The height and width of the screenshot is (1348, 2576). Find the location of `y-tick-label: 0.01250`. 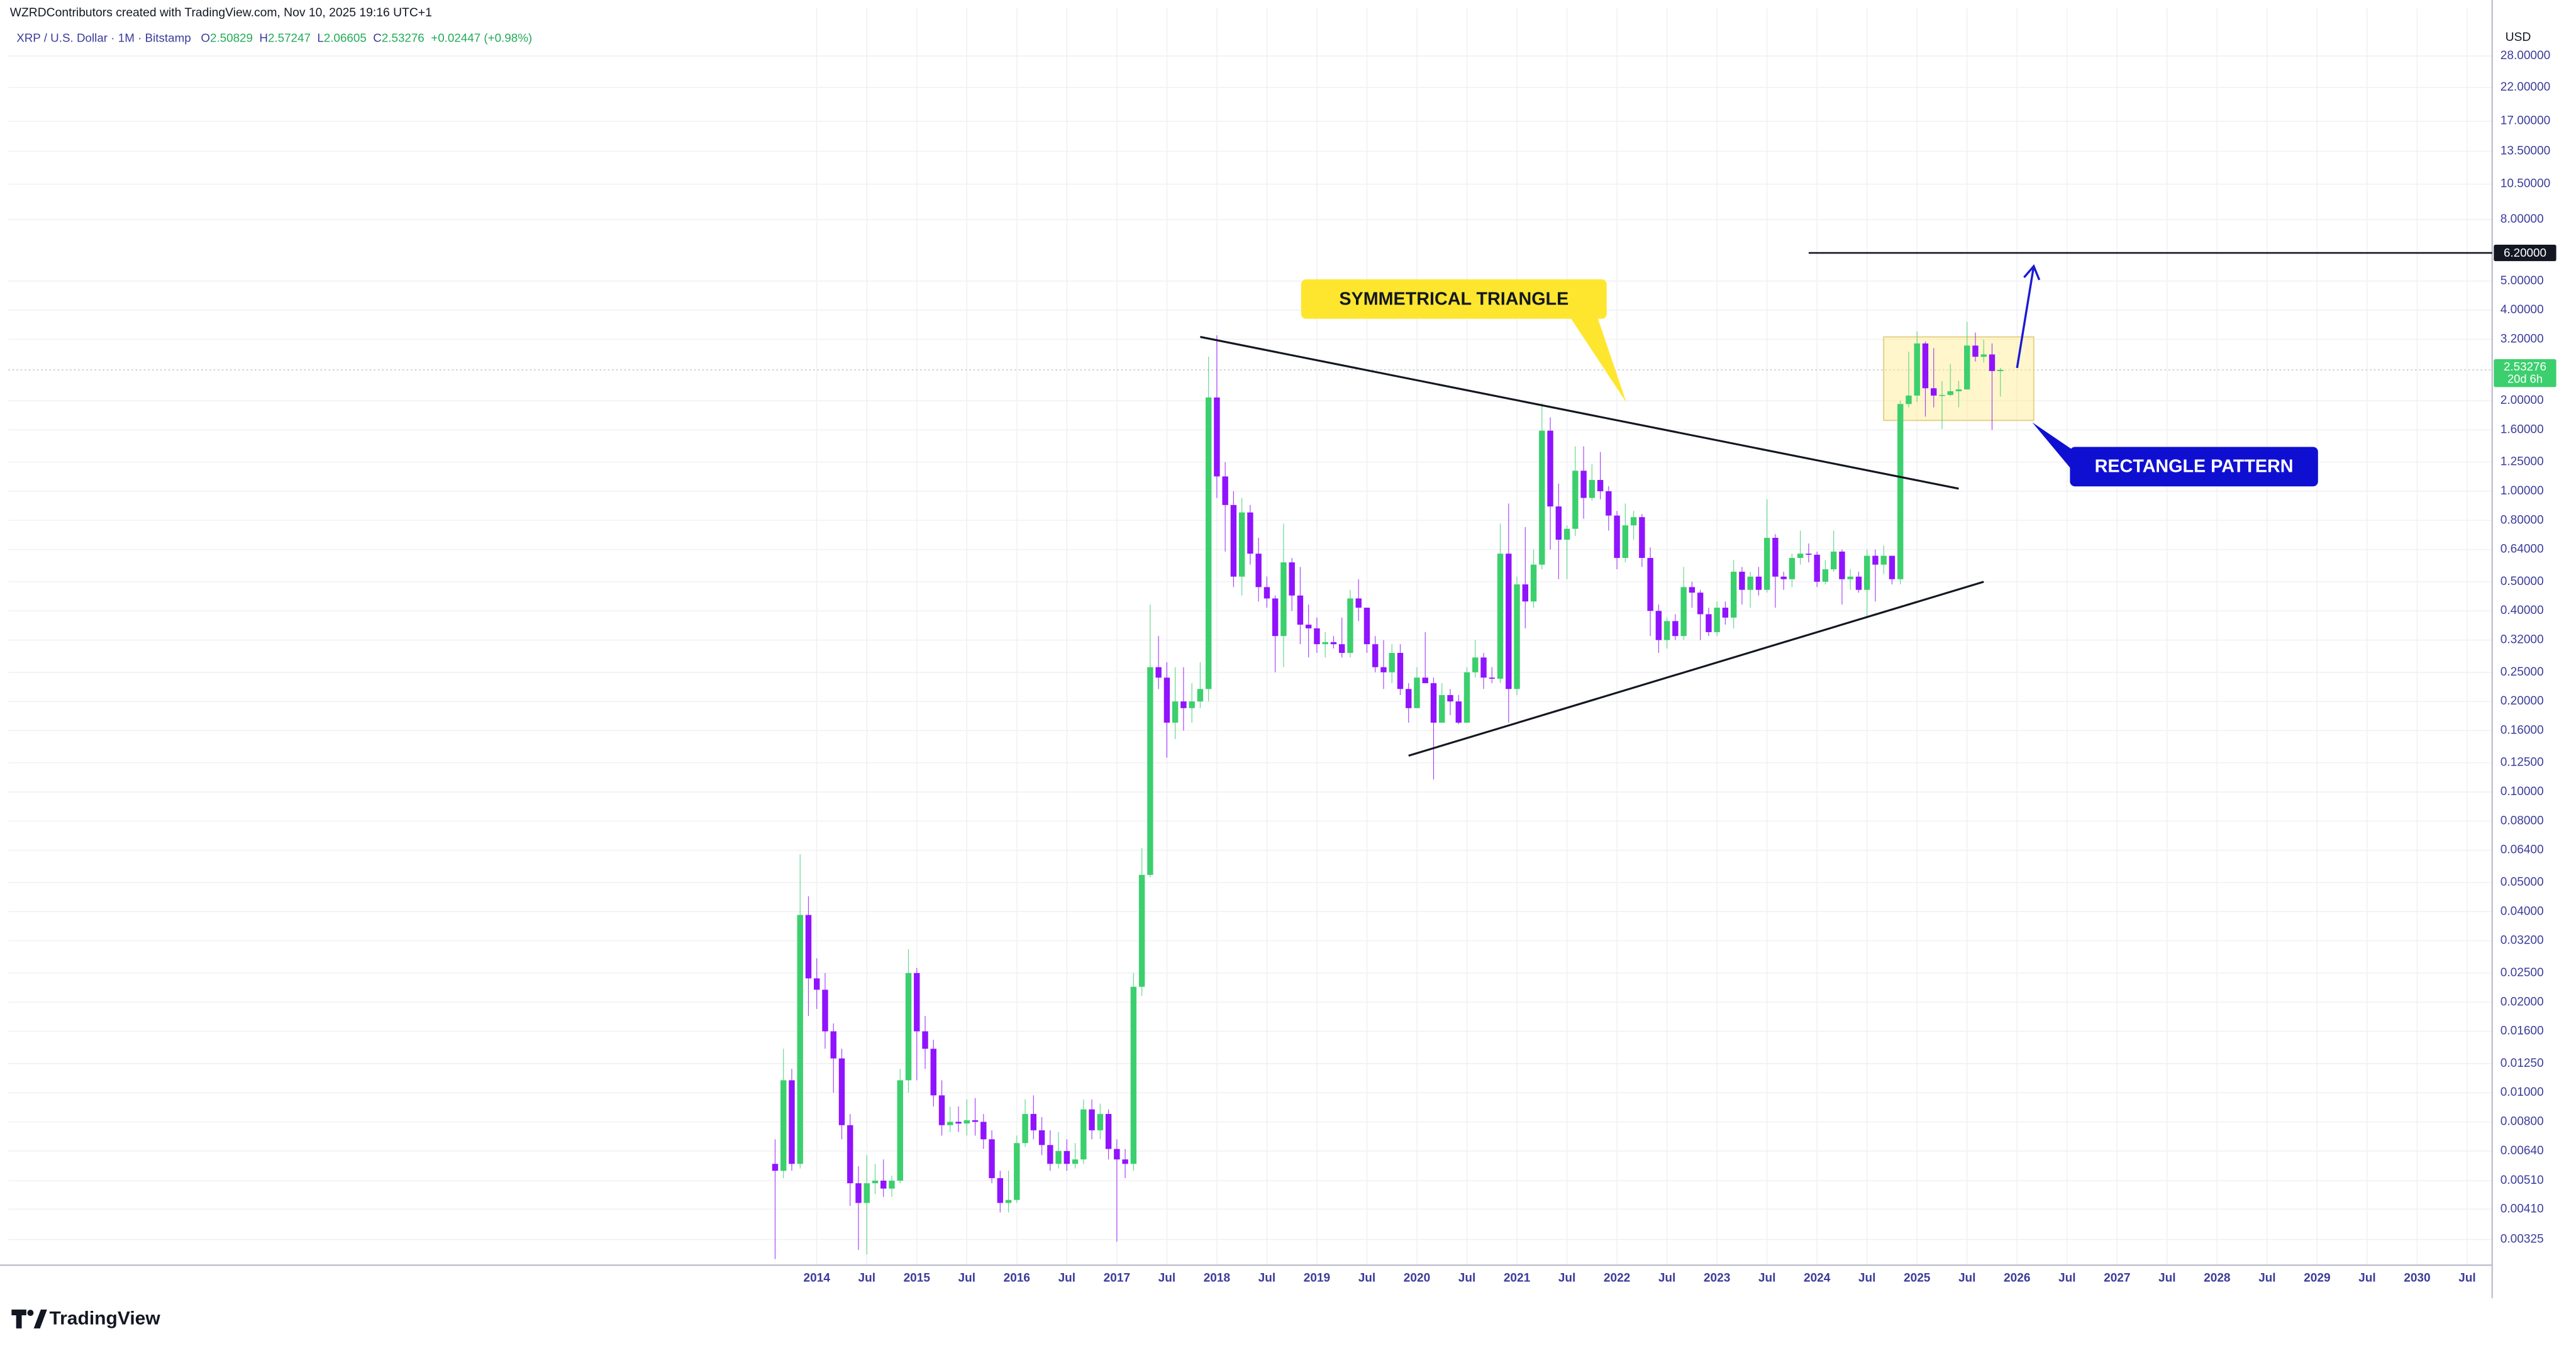

y-tick-label: 0.01250 is located at coordinates (2522, 1064).